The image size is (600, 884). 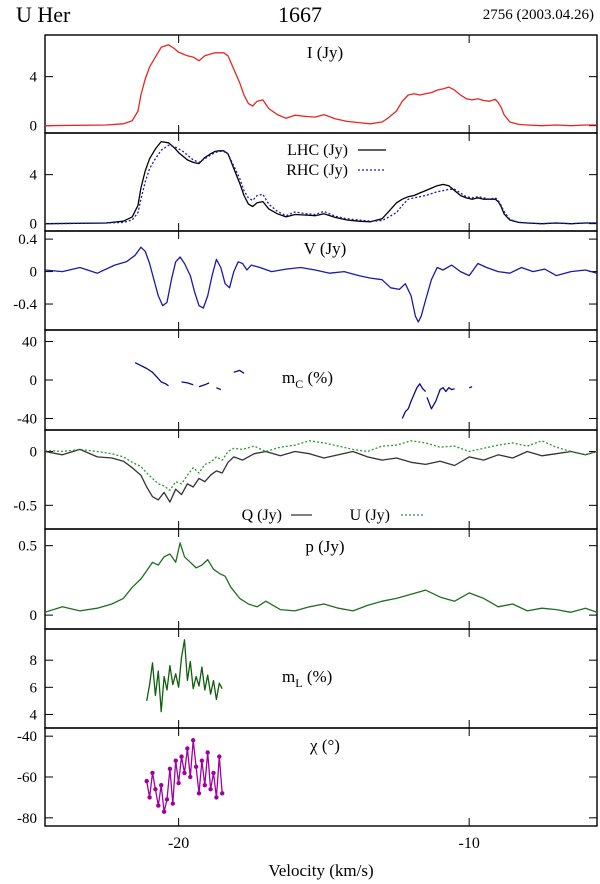 I want to click on y-tick-label: 0.4, so click(x=27, y=240).